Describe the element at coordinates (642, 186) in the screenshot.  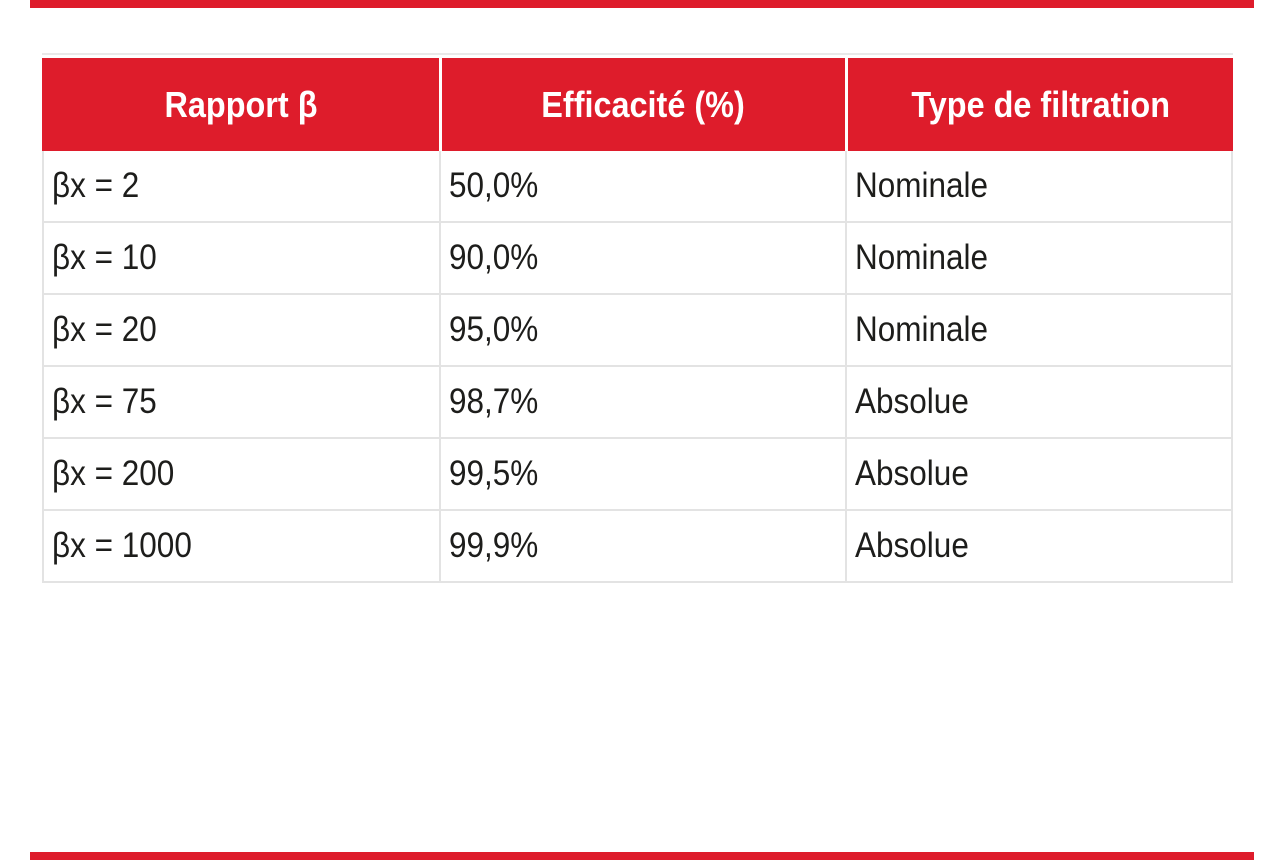
I see `cell-efficacite: 50,0%` at that location.